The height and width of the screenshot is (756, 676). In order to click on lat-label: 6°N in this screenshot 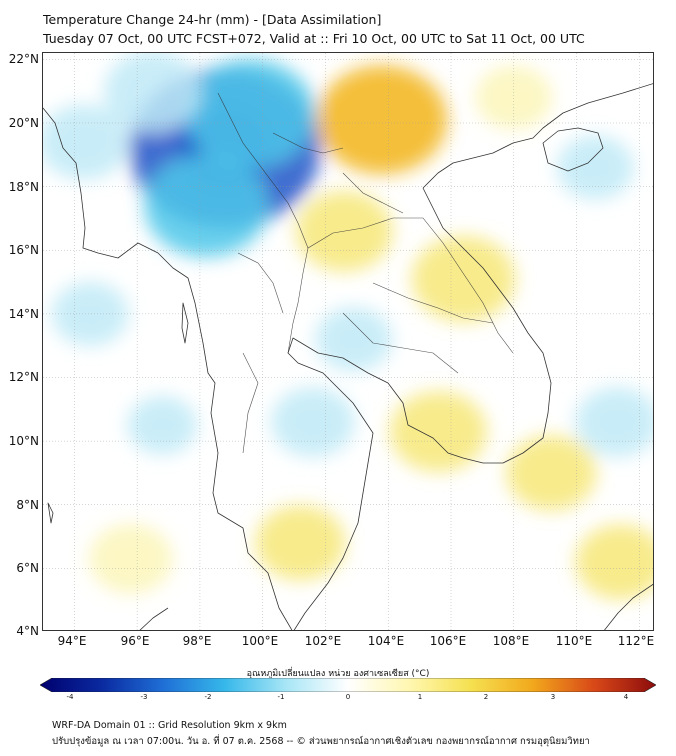, I will do `click(27, 568)`.